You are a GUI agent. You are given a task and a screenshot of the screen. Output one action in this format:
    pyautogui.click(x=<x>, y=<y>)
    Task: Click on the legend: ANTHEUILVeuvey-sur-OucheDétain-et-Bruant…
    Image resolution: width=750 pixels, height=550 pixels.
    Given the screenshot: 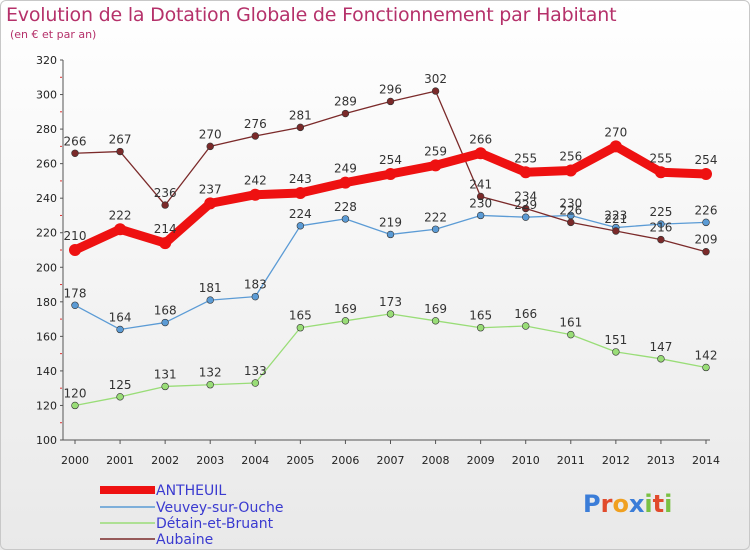 What is the action you would take?
    pyautogui.click(x=192, y=515)
    